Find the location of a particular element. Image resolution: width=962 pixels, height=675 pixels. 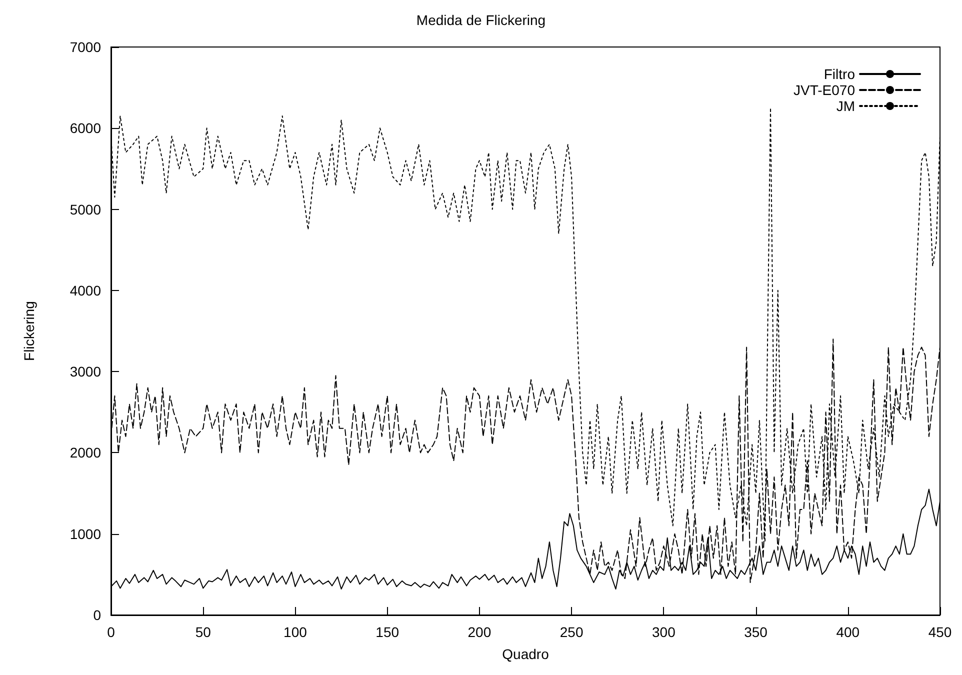

y-tick-label: 0 is located at coordinates (97, 615).